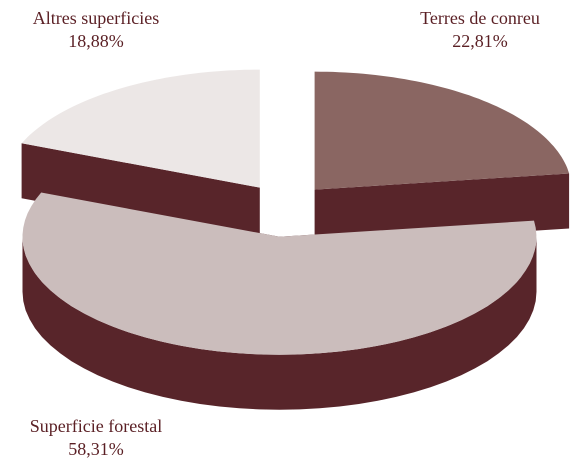 This screenshot has height=458, width=583. Describe the element at coordinates (96, 448) in the screenshot. I see `slice-value-label: 58,31%` at that location.